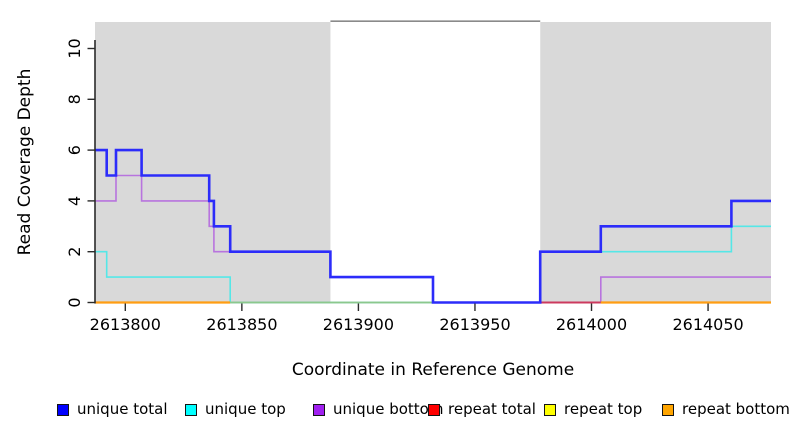  Describe the element at coordinates (433, 370) in the screenshot. I see `x-axis-title: Coordinate in Reference Genome` at that location.